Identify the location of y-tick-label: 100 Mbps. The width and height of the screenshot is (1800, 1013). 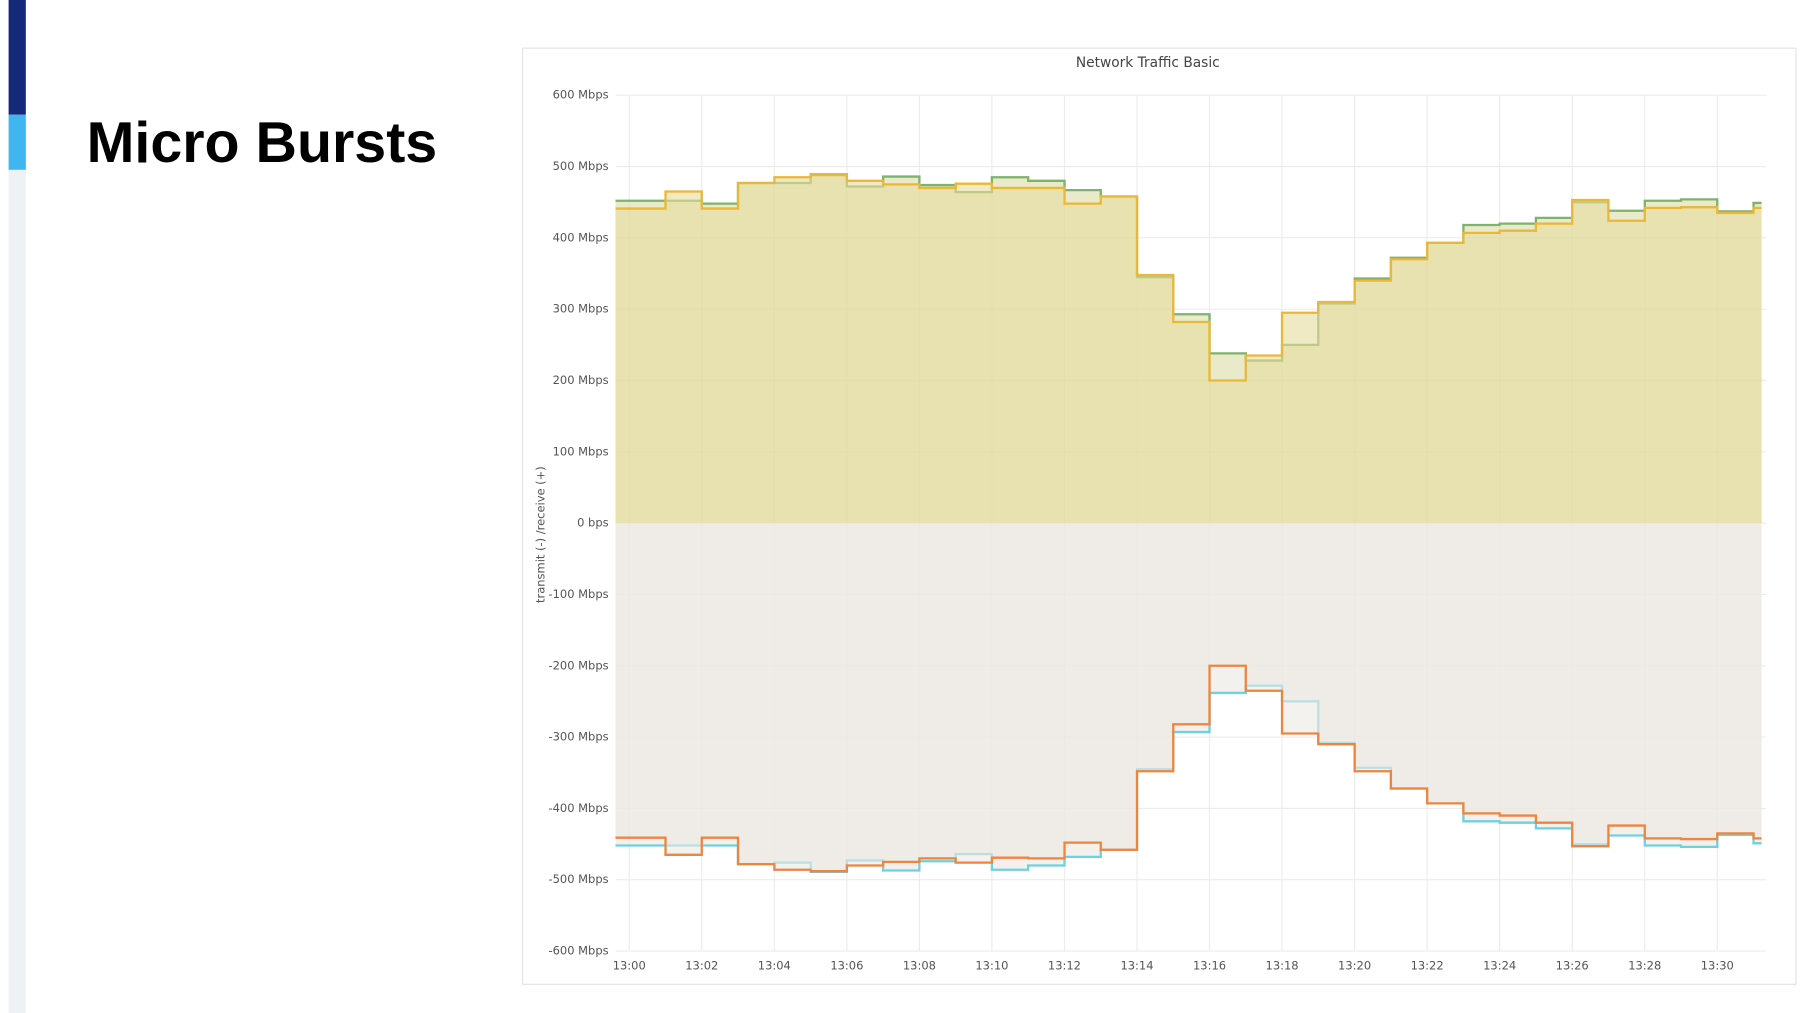
(581, 451).